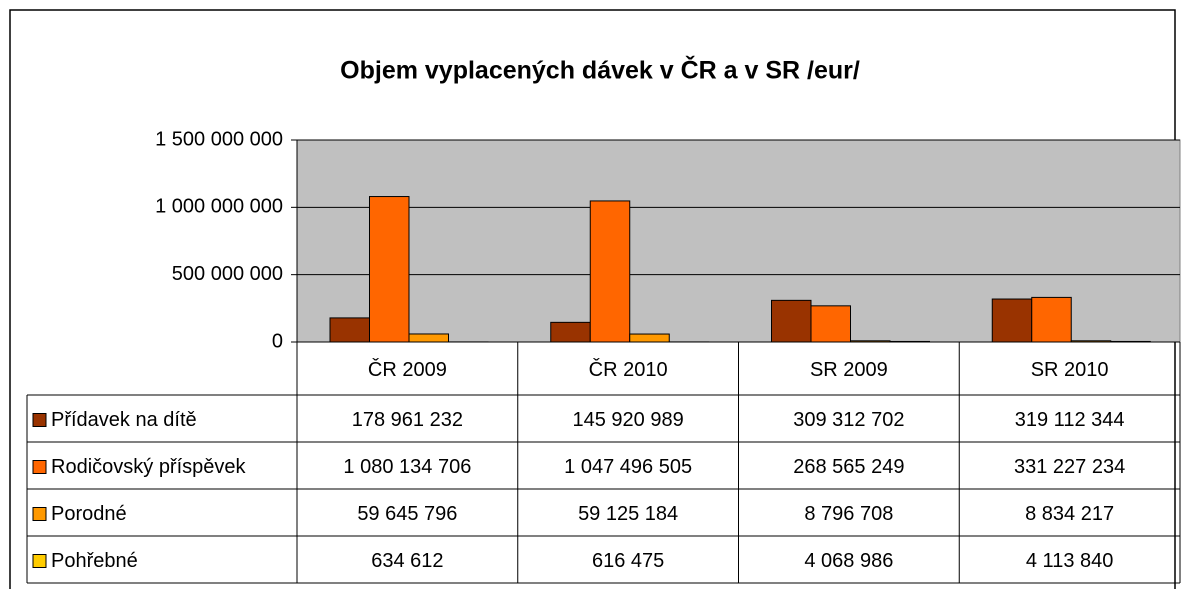 Image resolution: width=1185 pixels, height=589 pixels. Describe the element at coordinates (1070, 370) in the screenshot. I see `x-tick-label: SR 2010` at that location.